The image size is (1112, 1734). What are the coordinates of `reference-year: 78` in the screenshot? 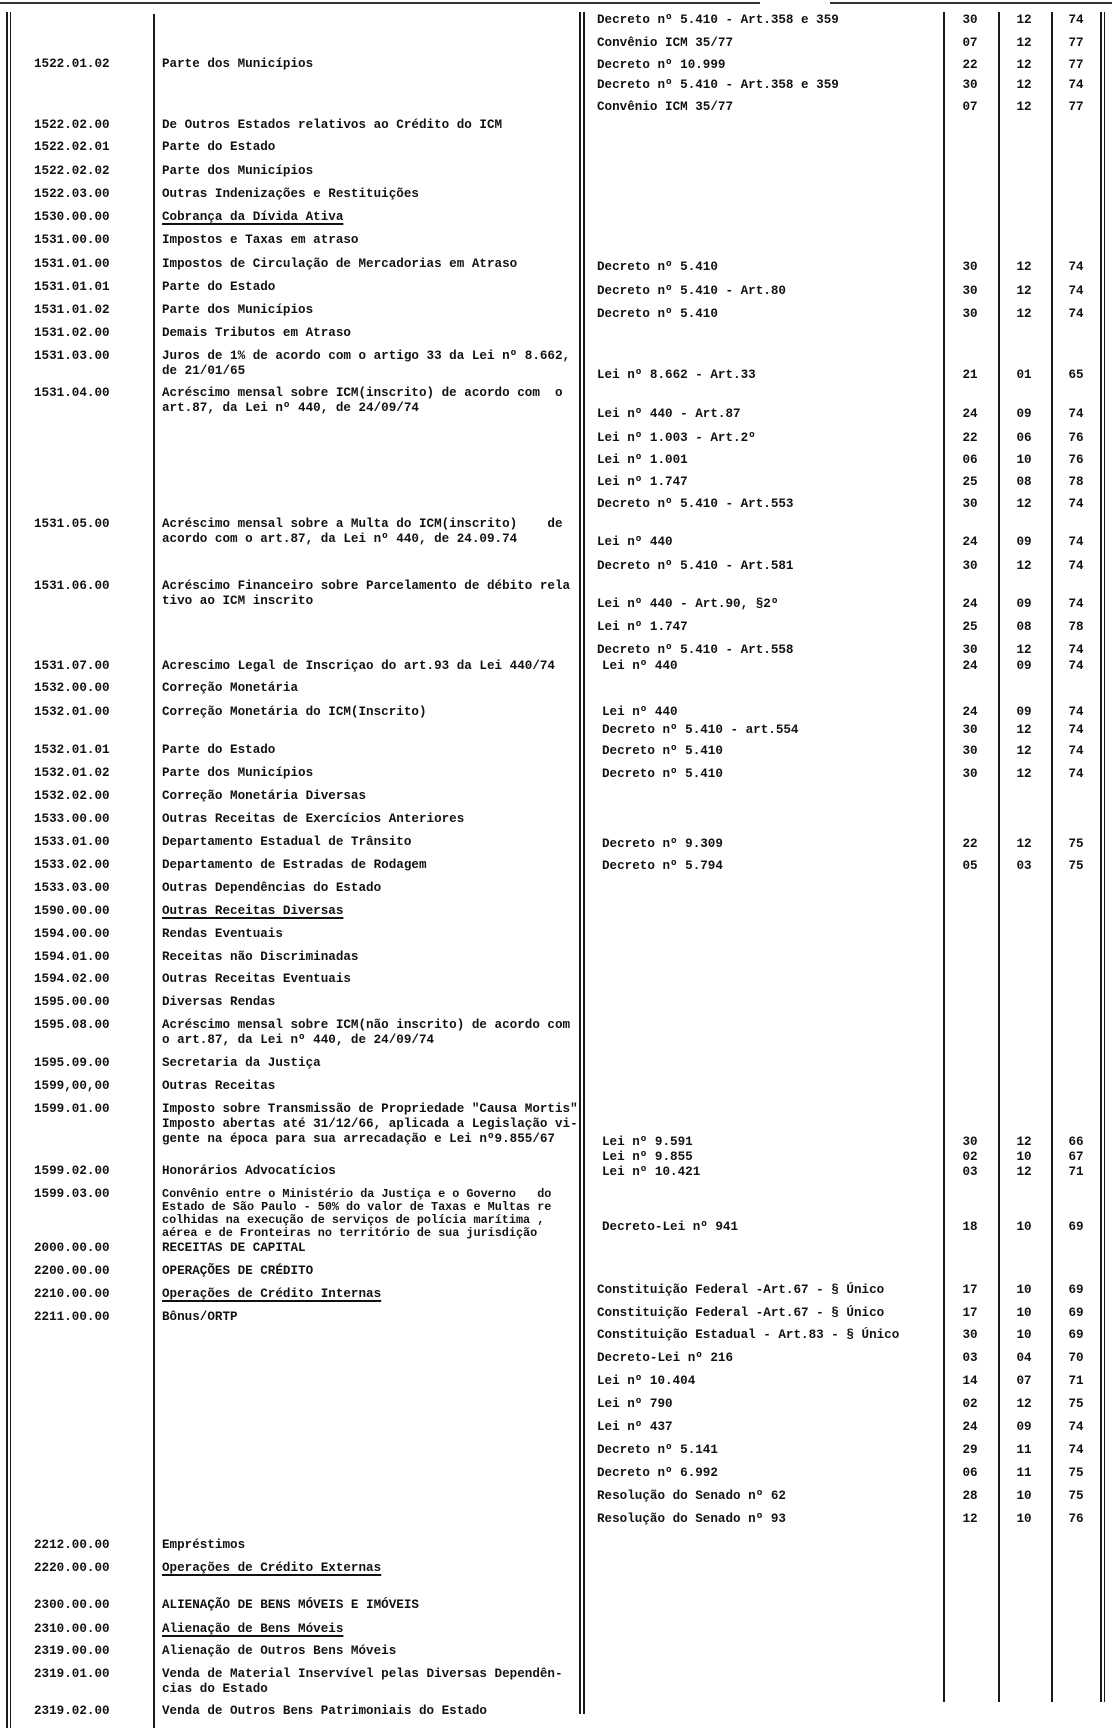 It's located at (1076, 627).